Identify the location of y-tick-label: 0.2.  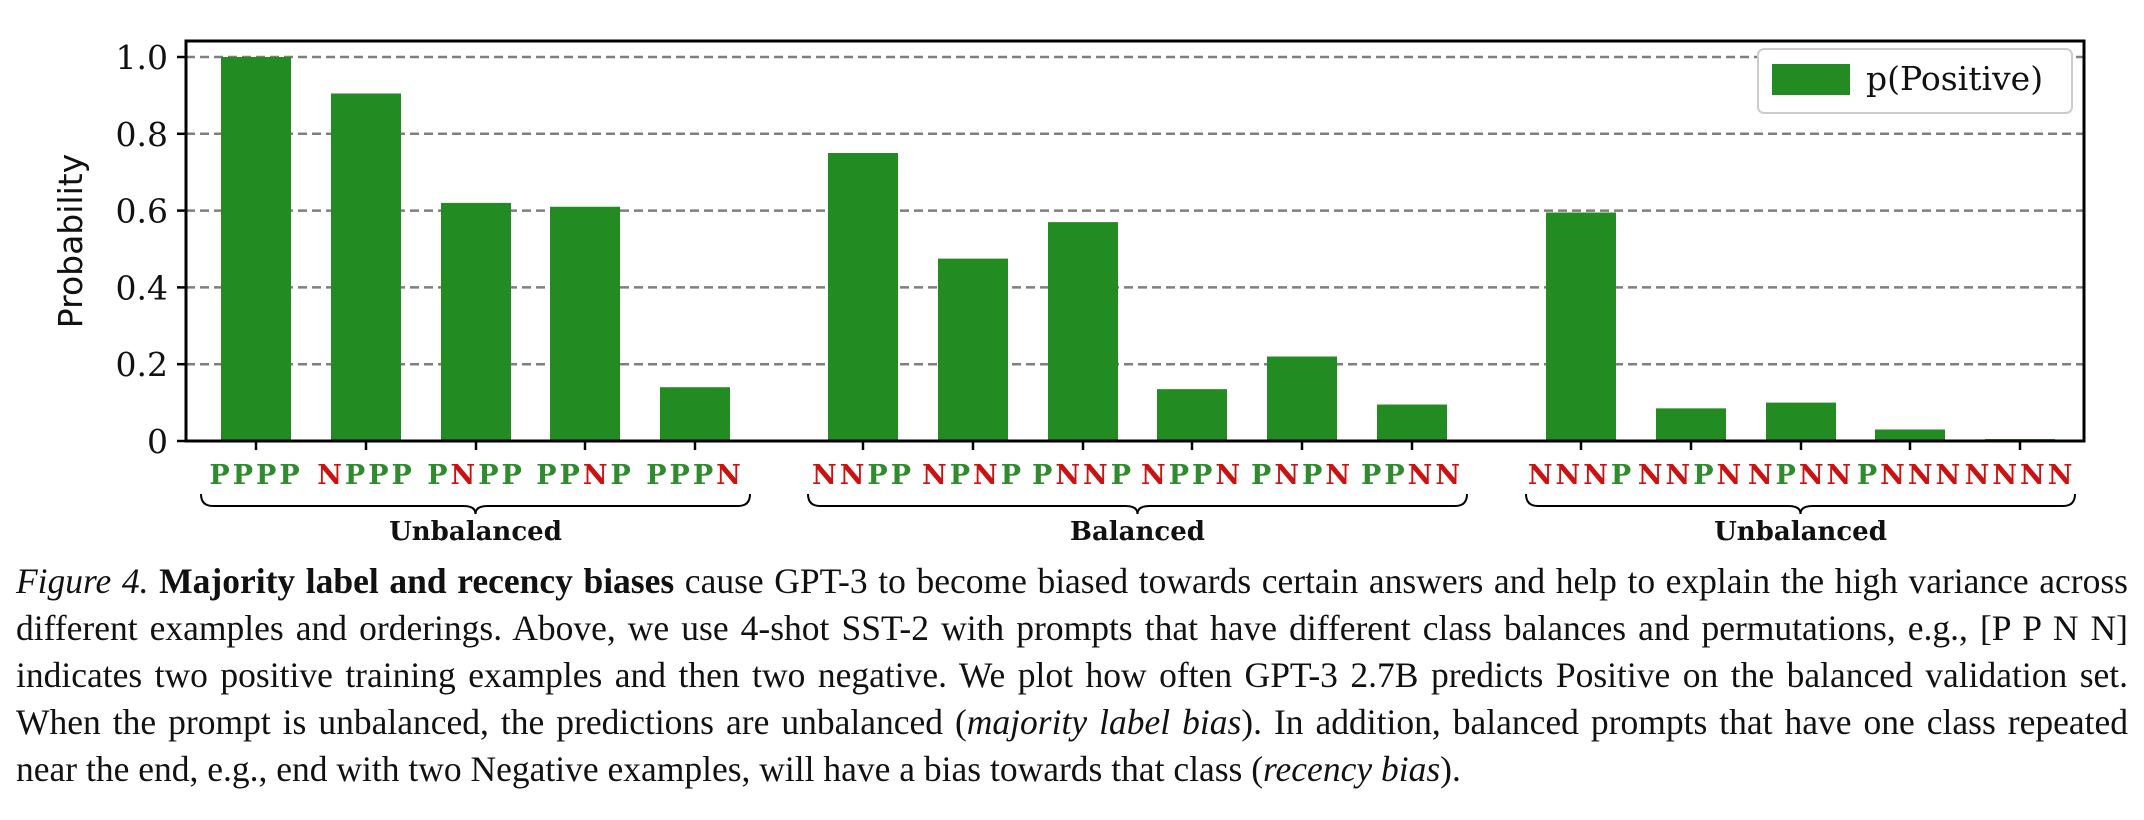
(142, 364).